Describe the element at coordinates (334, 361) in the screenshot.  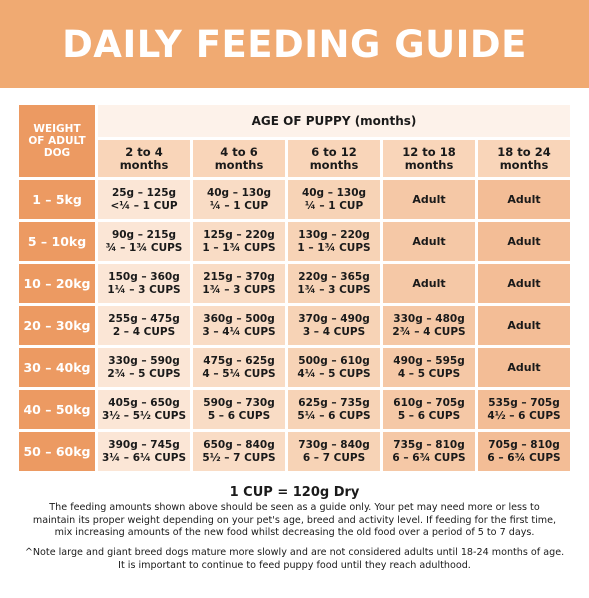
I see `amount-line: 500g – 610g` at that location.